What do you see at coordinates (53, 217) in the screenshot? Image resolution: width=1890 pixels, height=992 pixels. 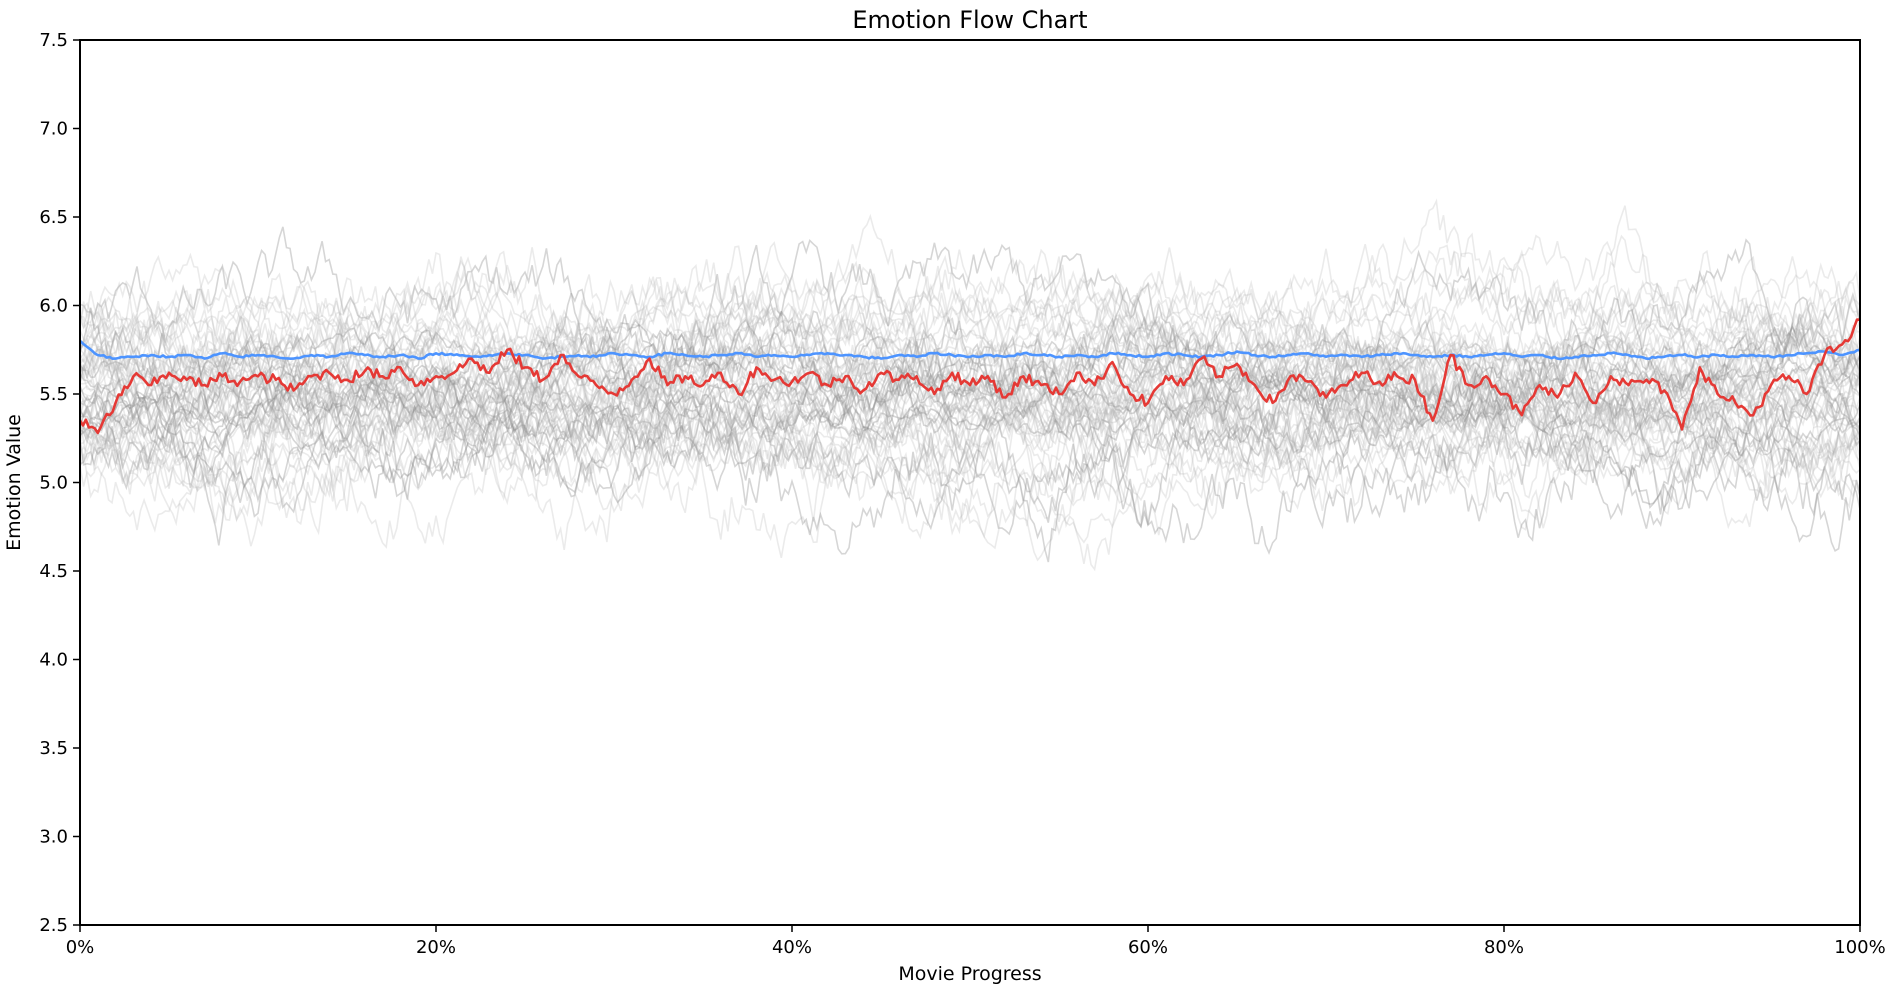 I see `y-tick-label: 6.5` at bounding box center [53, 217].